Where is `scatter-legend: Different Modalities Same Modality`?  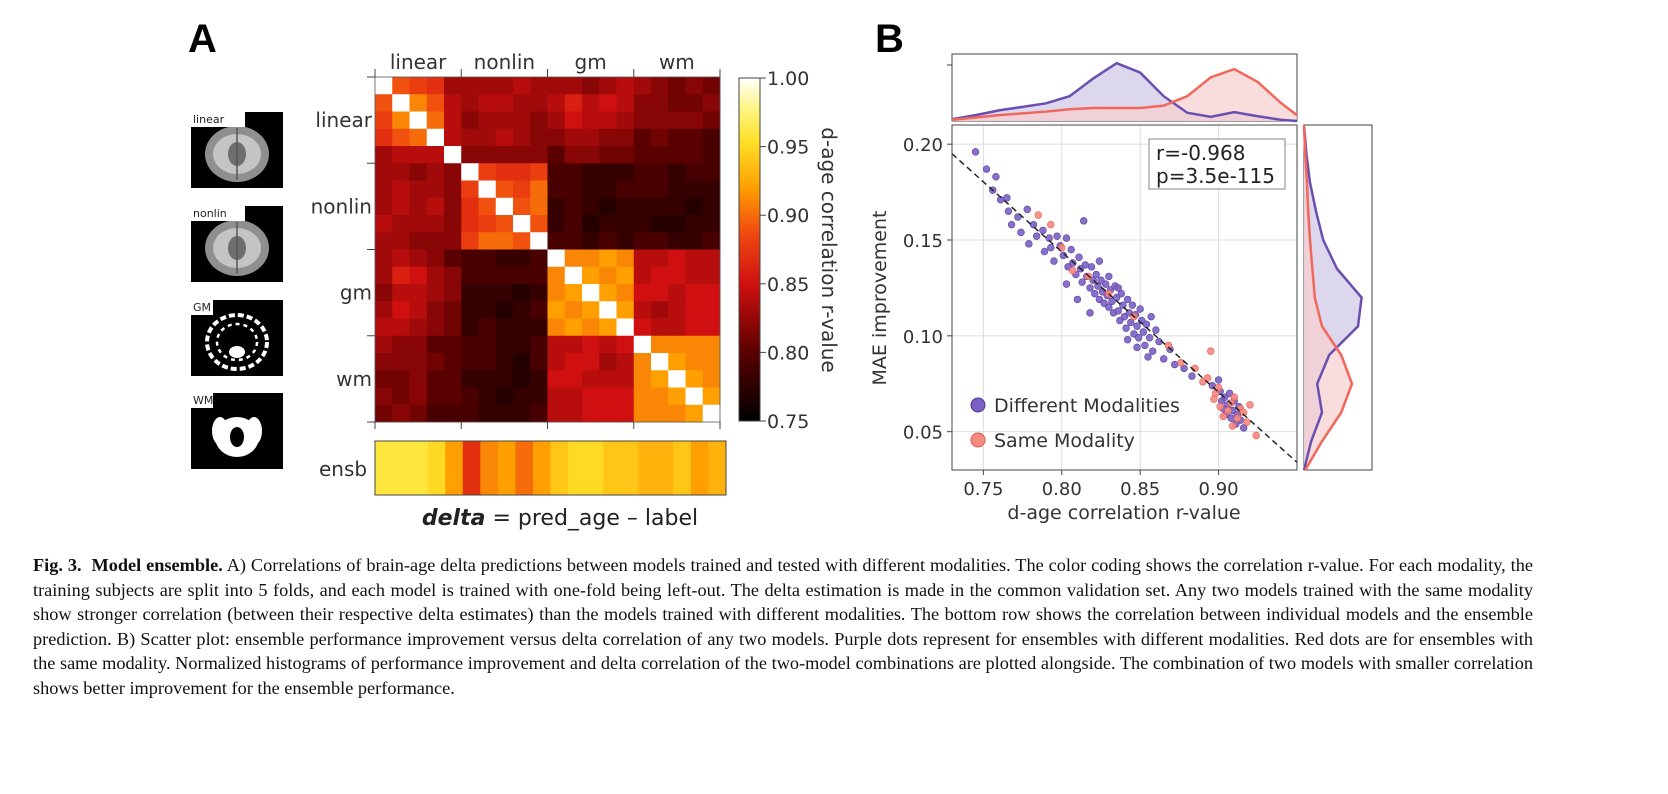
scatter-legend: Different Modalities Same Modality is located at coordinates (1075, 423).